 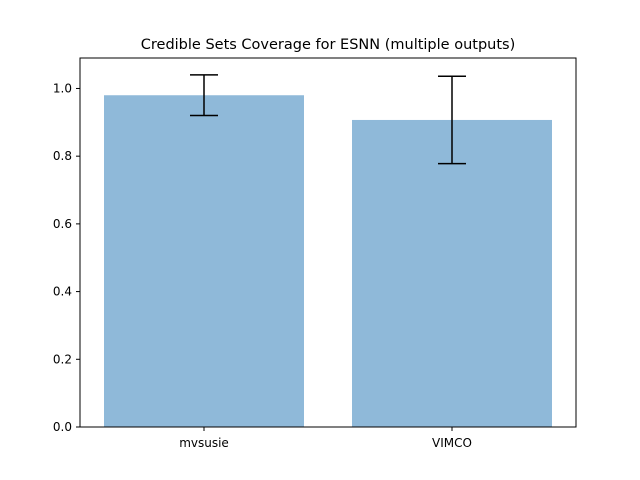 What do you see at coordinates (62, 224) in the screenshot?
I see `y-tick-label: 0.6` at bounding box center [62, 224].